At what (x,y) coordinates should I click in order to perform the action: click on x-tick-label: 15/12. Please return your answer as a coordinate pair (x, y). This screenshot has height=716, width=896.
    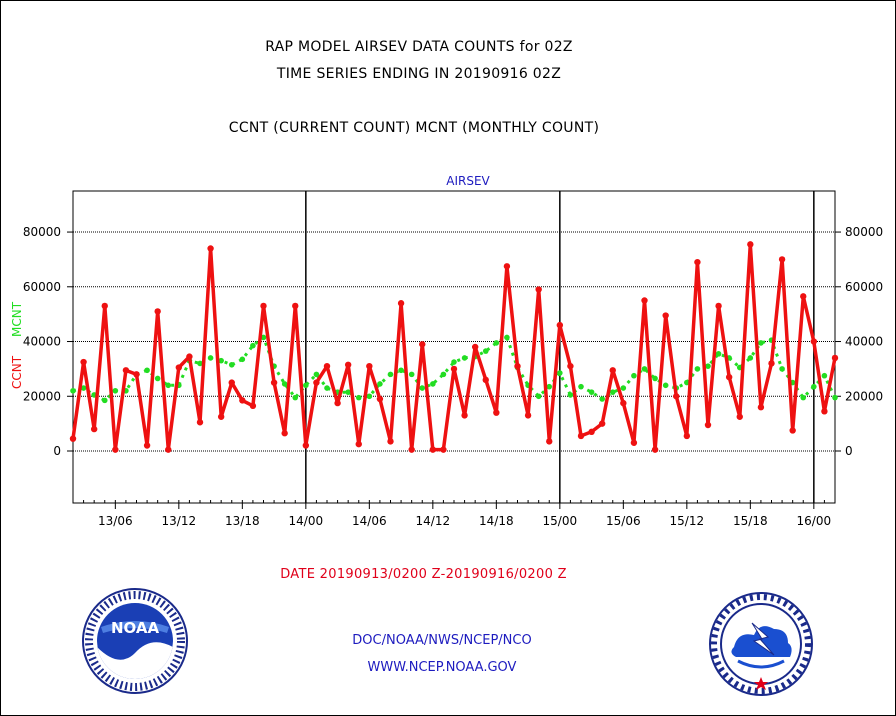
    Looking at the image, I should click on (687, 521).